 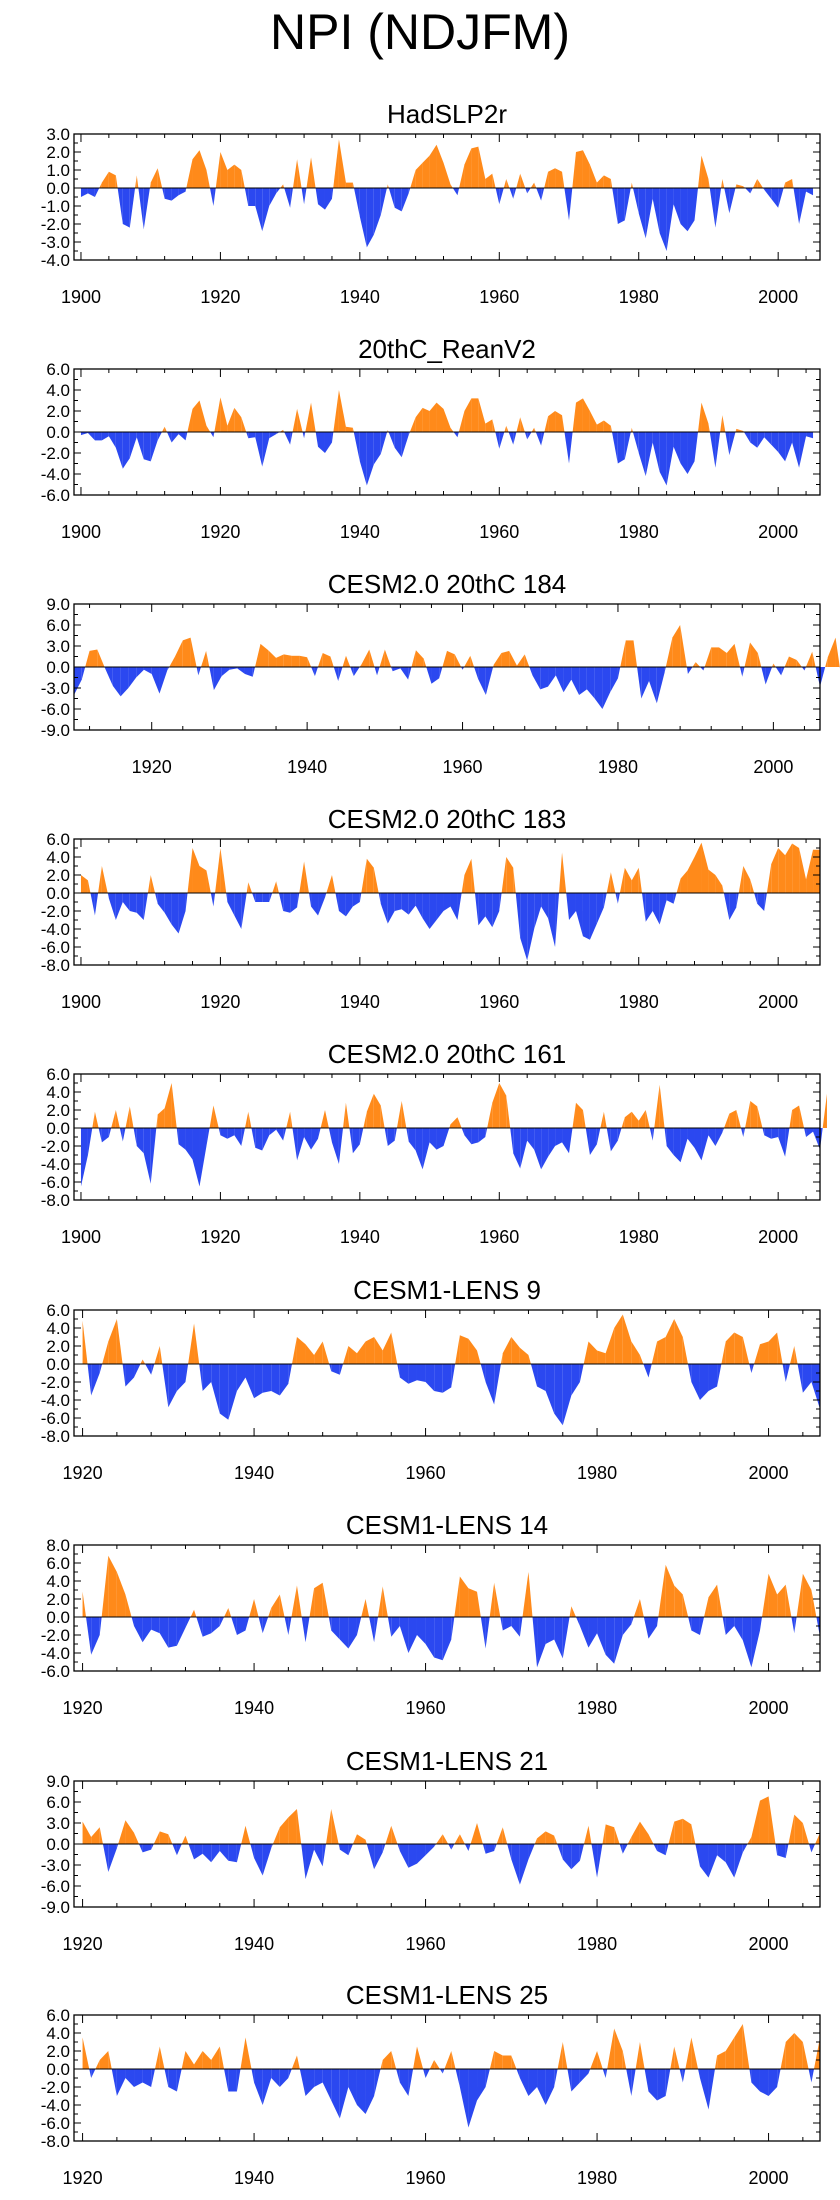 What do you see at coordinates (55, 1382) in the screenshot?
I see `y-tick-label: -2.0` at bounding box center [55, 1382].